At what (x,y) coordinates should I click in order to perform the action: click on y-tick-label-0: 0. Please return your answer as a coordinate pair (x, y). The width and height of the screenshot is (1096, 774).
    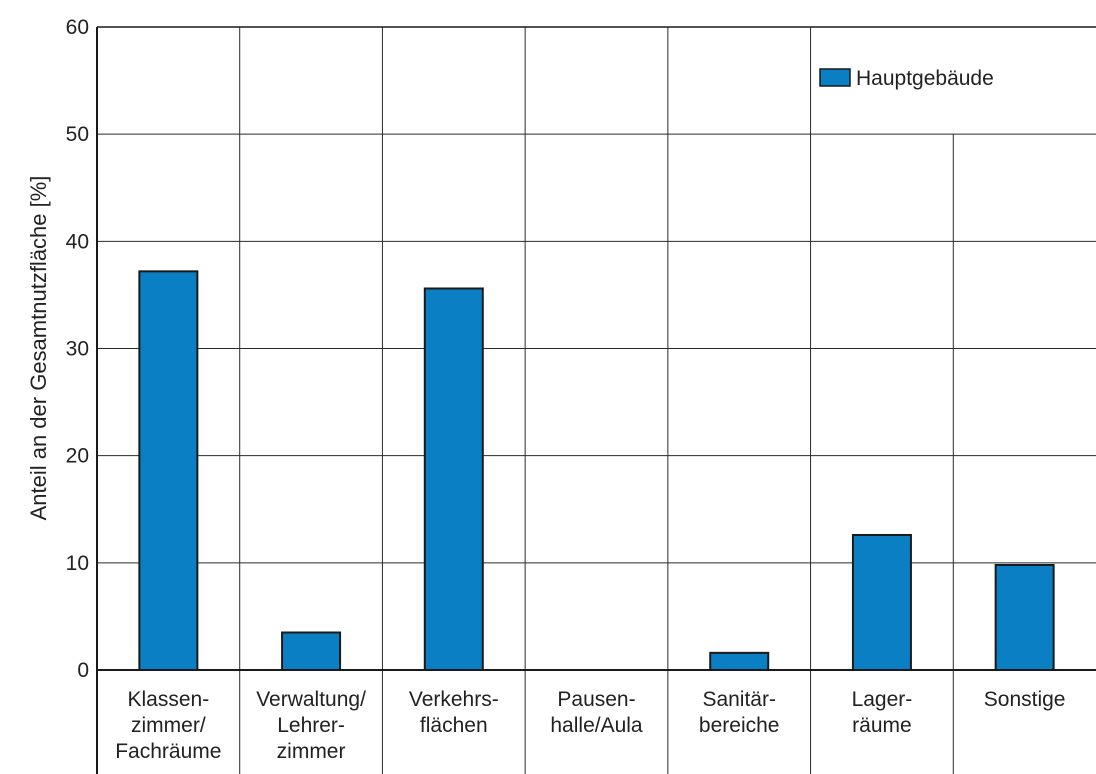
    Looking at the image, I should click on (83, 670).